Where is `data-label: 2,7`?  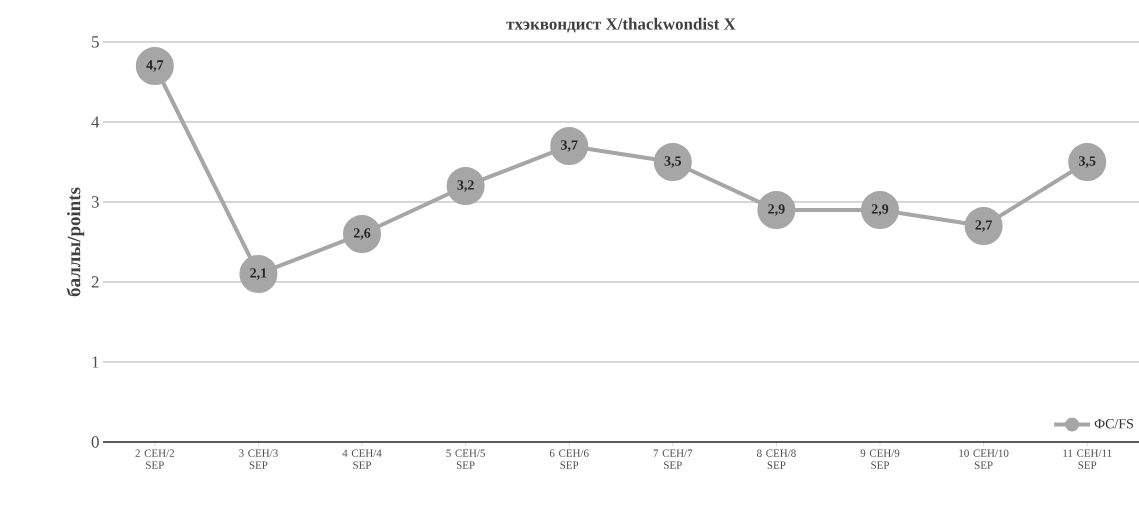 data-label: 2,7 is located at coordinates (983, 226).